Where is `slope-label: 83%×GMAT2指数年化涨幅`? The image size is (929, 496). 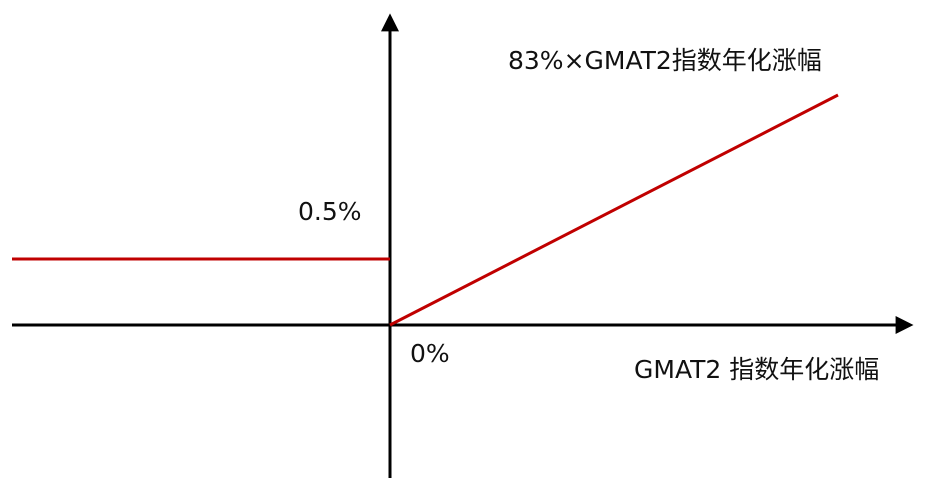 slope-label: 83%×GMAT2指数年化涨幅 is located at coordinates (665, 60).